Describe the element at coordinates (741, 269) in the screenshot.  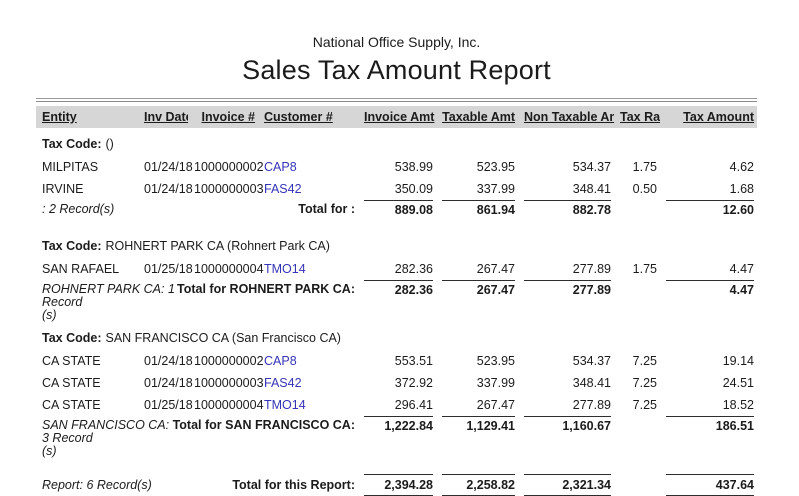
I see `tax-amount-cell: 4.47` at that location.